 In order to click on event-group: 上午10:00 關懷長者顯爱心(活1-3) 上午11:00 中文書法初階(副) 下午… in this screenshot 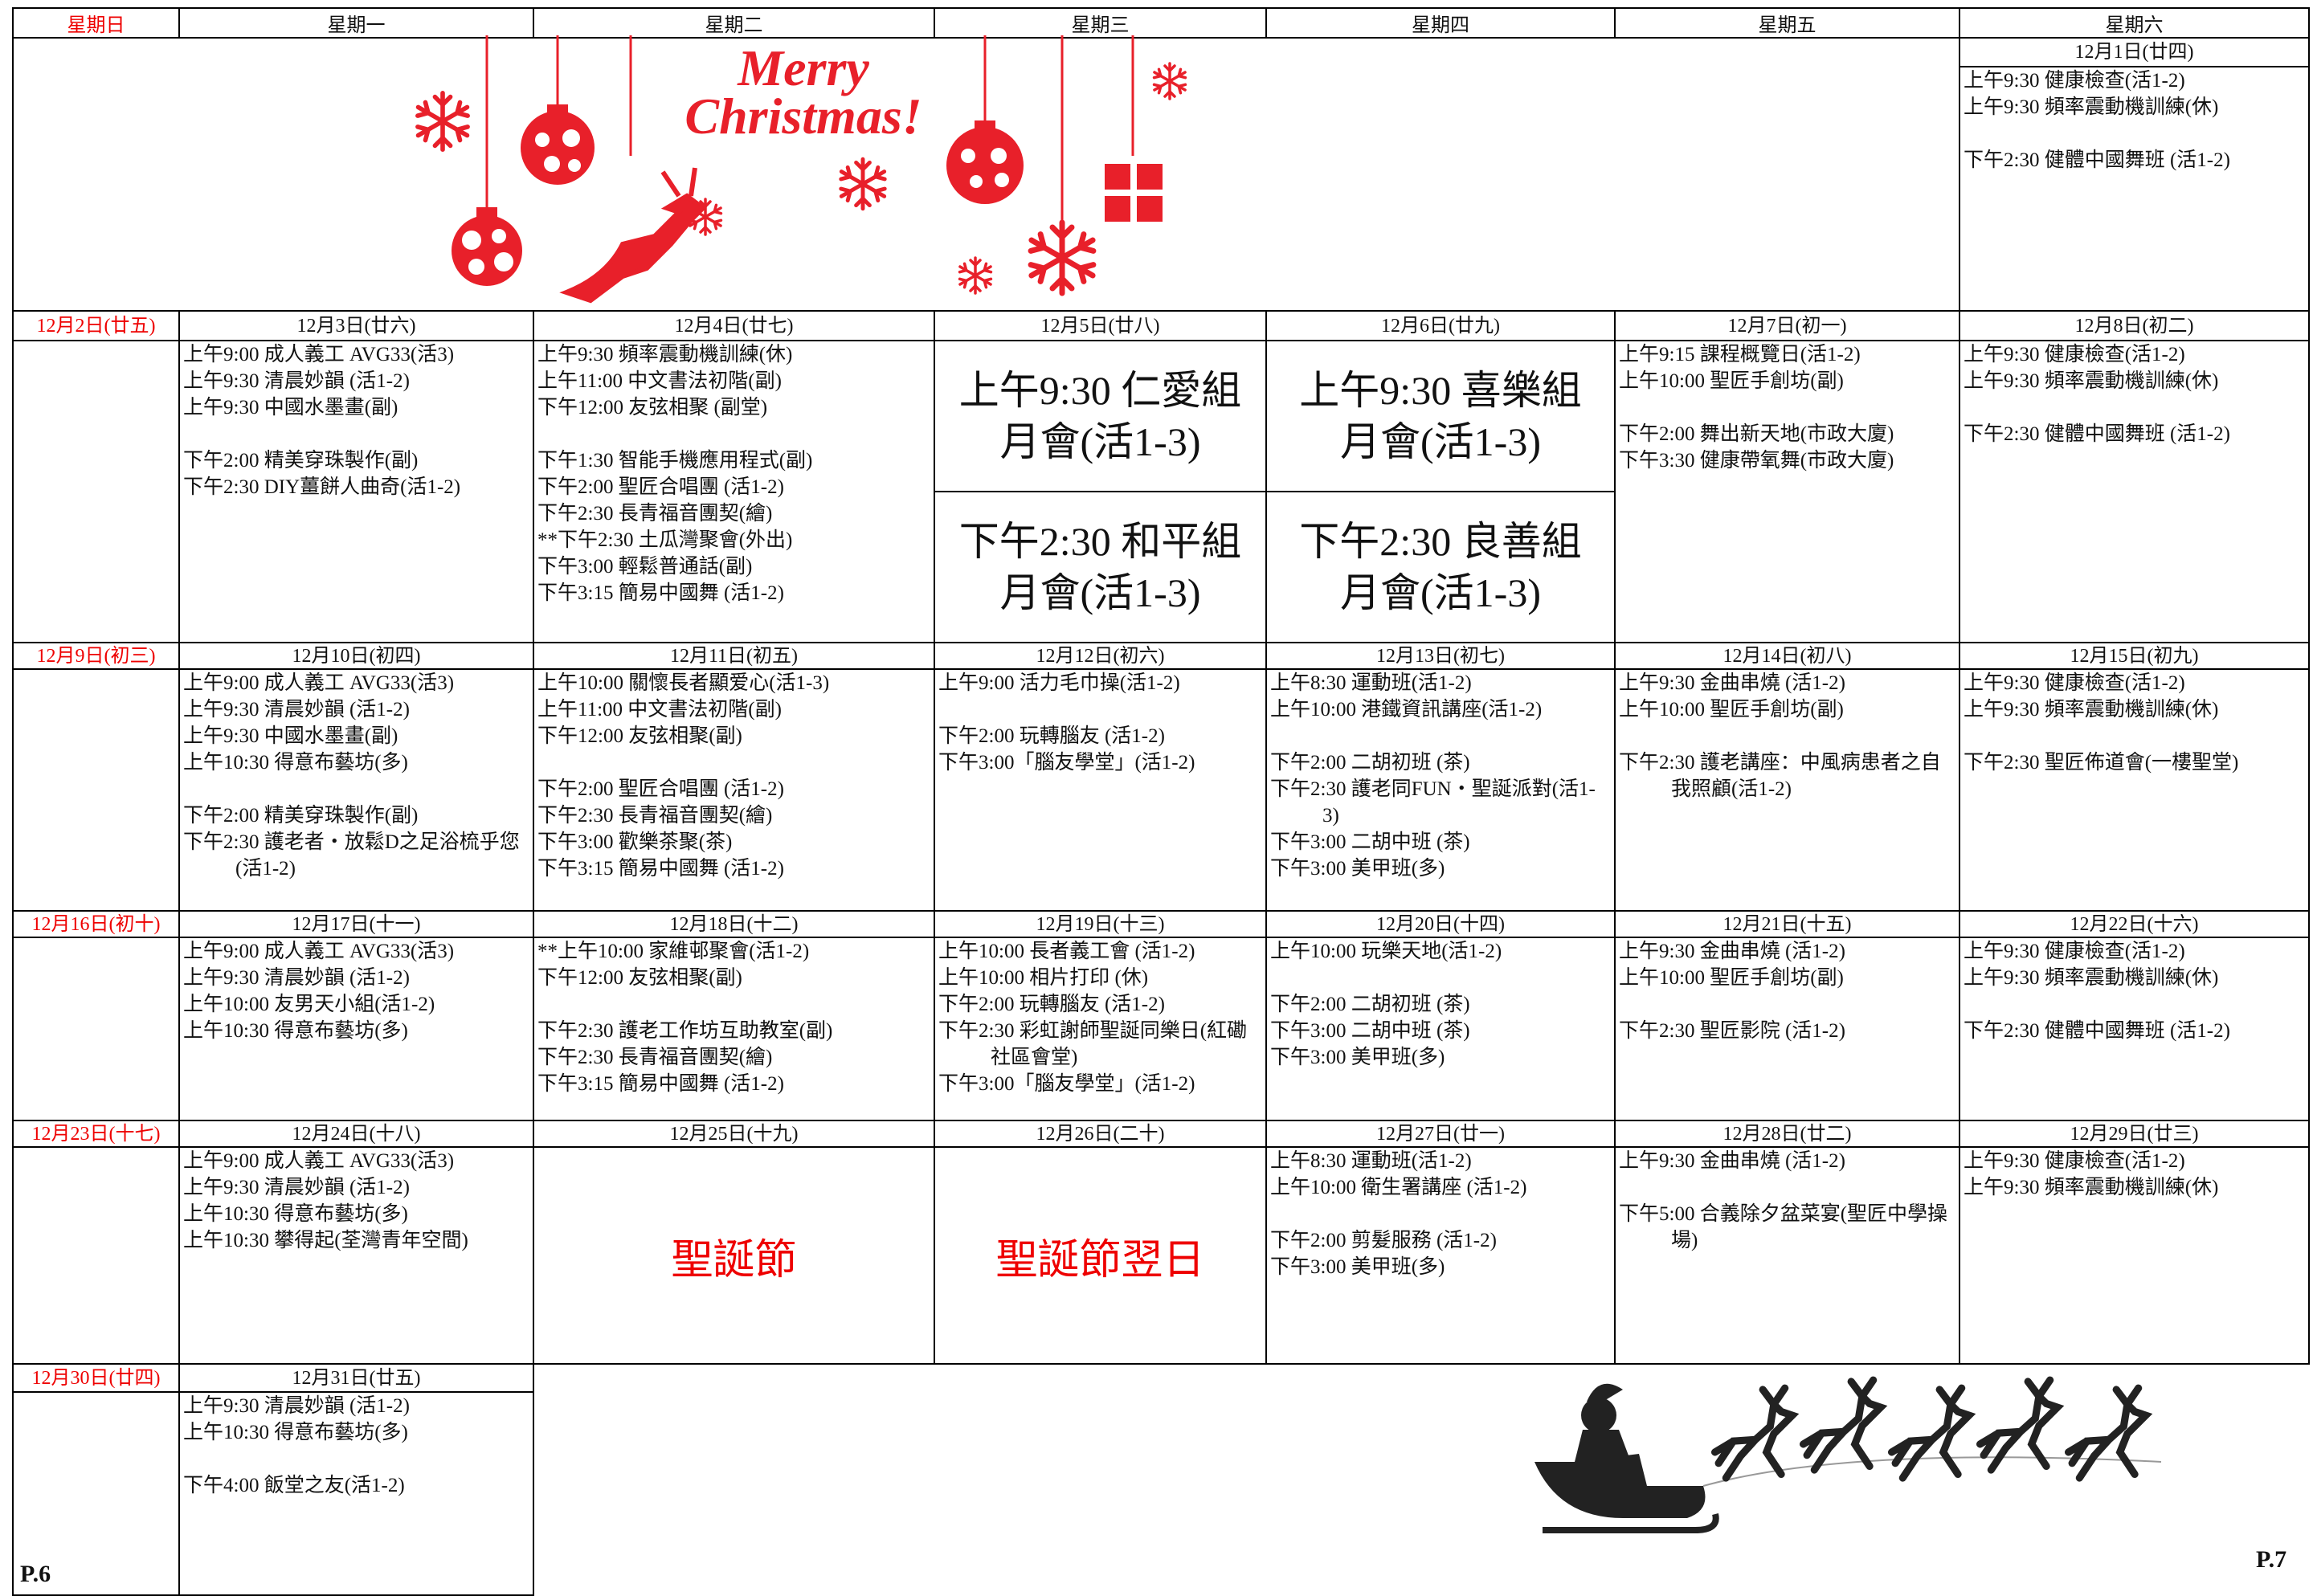, I will do `click(733, 710)`.